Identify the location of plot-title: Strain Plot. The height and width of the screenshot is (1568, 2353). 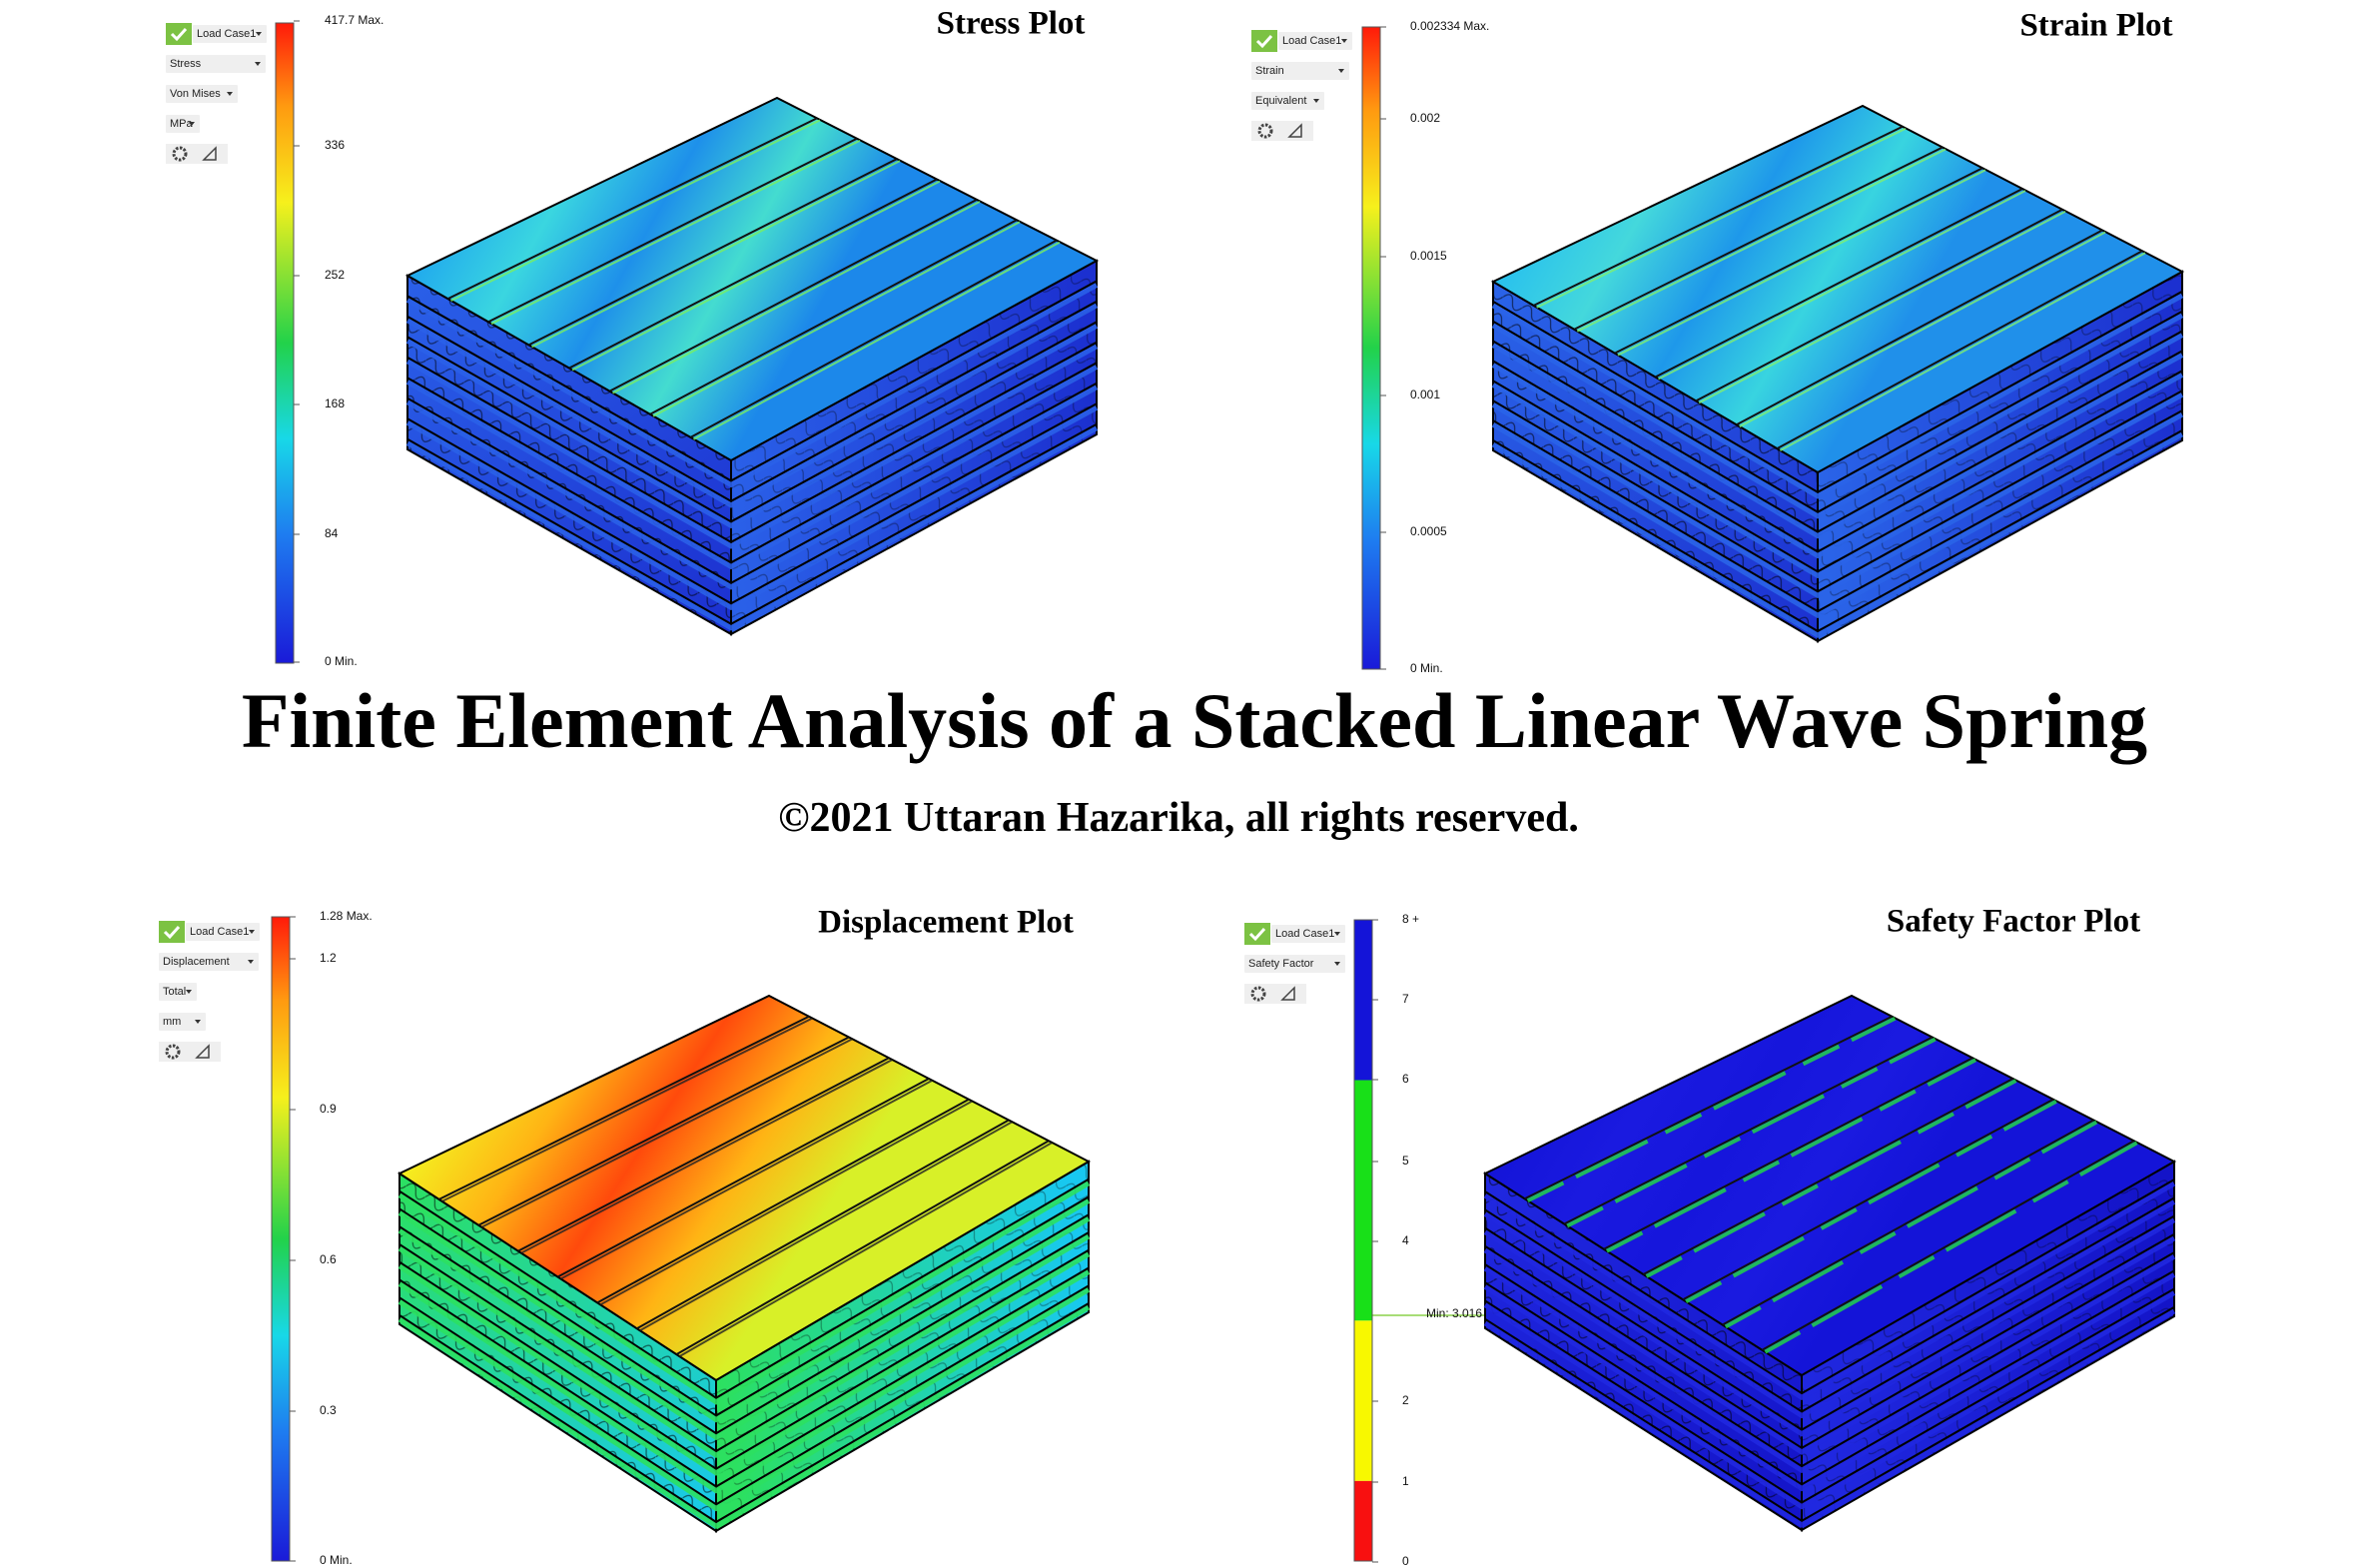
(2095, 26).